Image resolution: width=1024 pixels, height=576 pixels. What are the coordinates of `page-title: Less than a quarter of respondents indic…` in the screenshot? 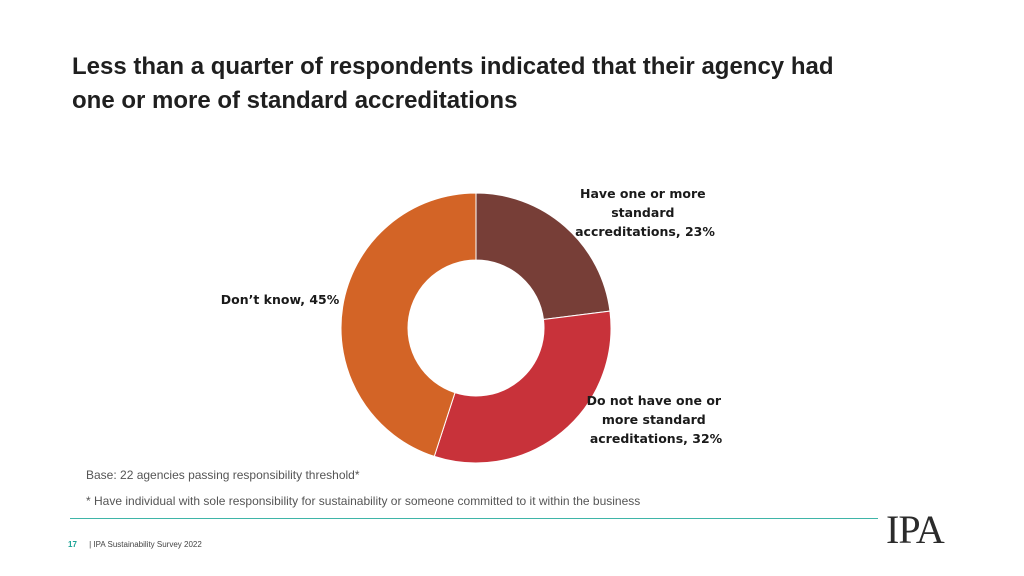 It's located at (502, 84).